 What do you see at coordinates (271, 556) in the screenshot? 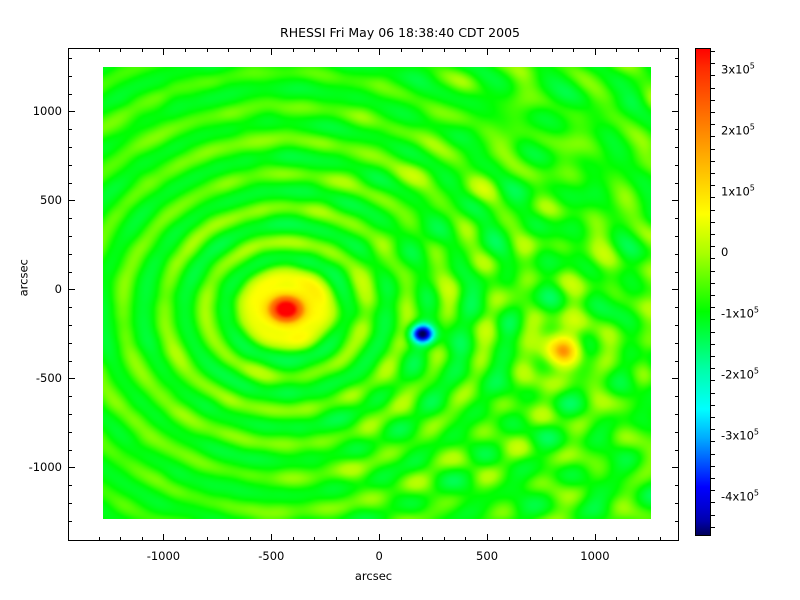
I see `x-tick-label: -500` at bounding box center [271, 556].